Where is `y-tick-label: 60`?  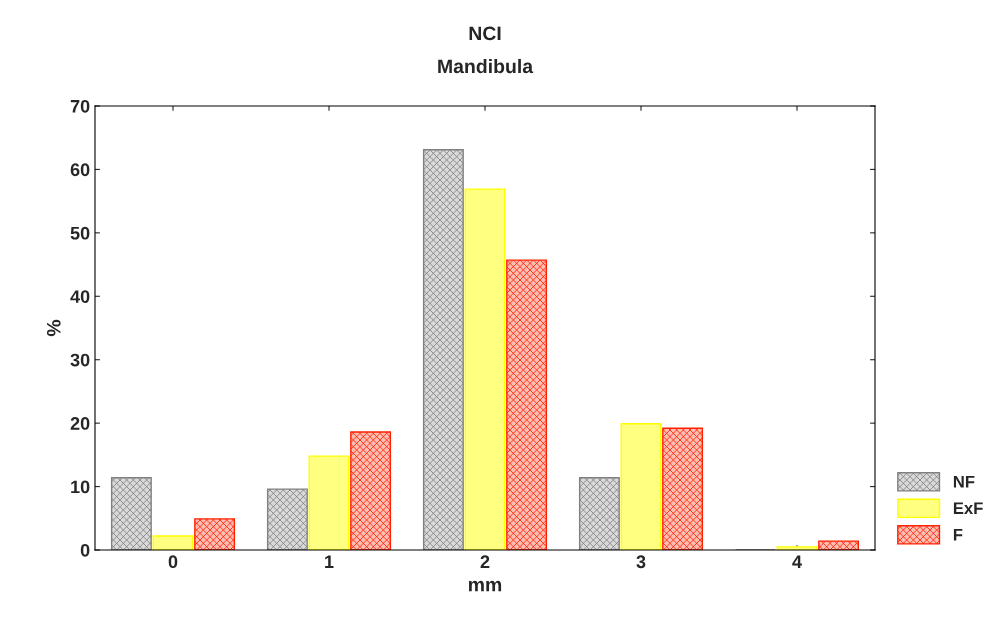
y-tick-label: 60 is located at coordinates (80, 170).